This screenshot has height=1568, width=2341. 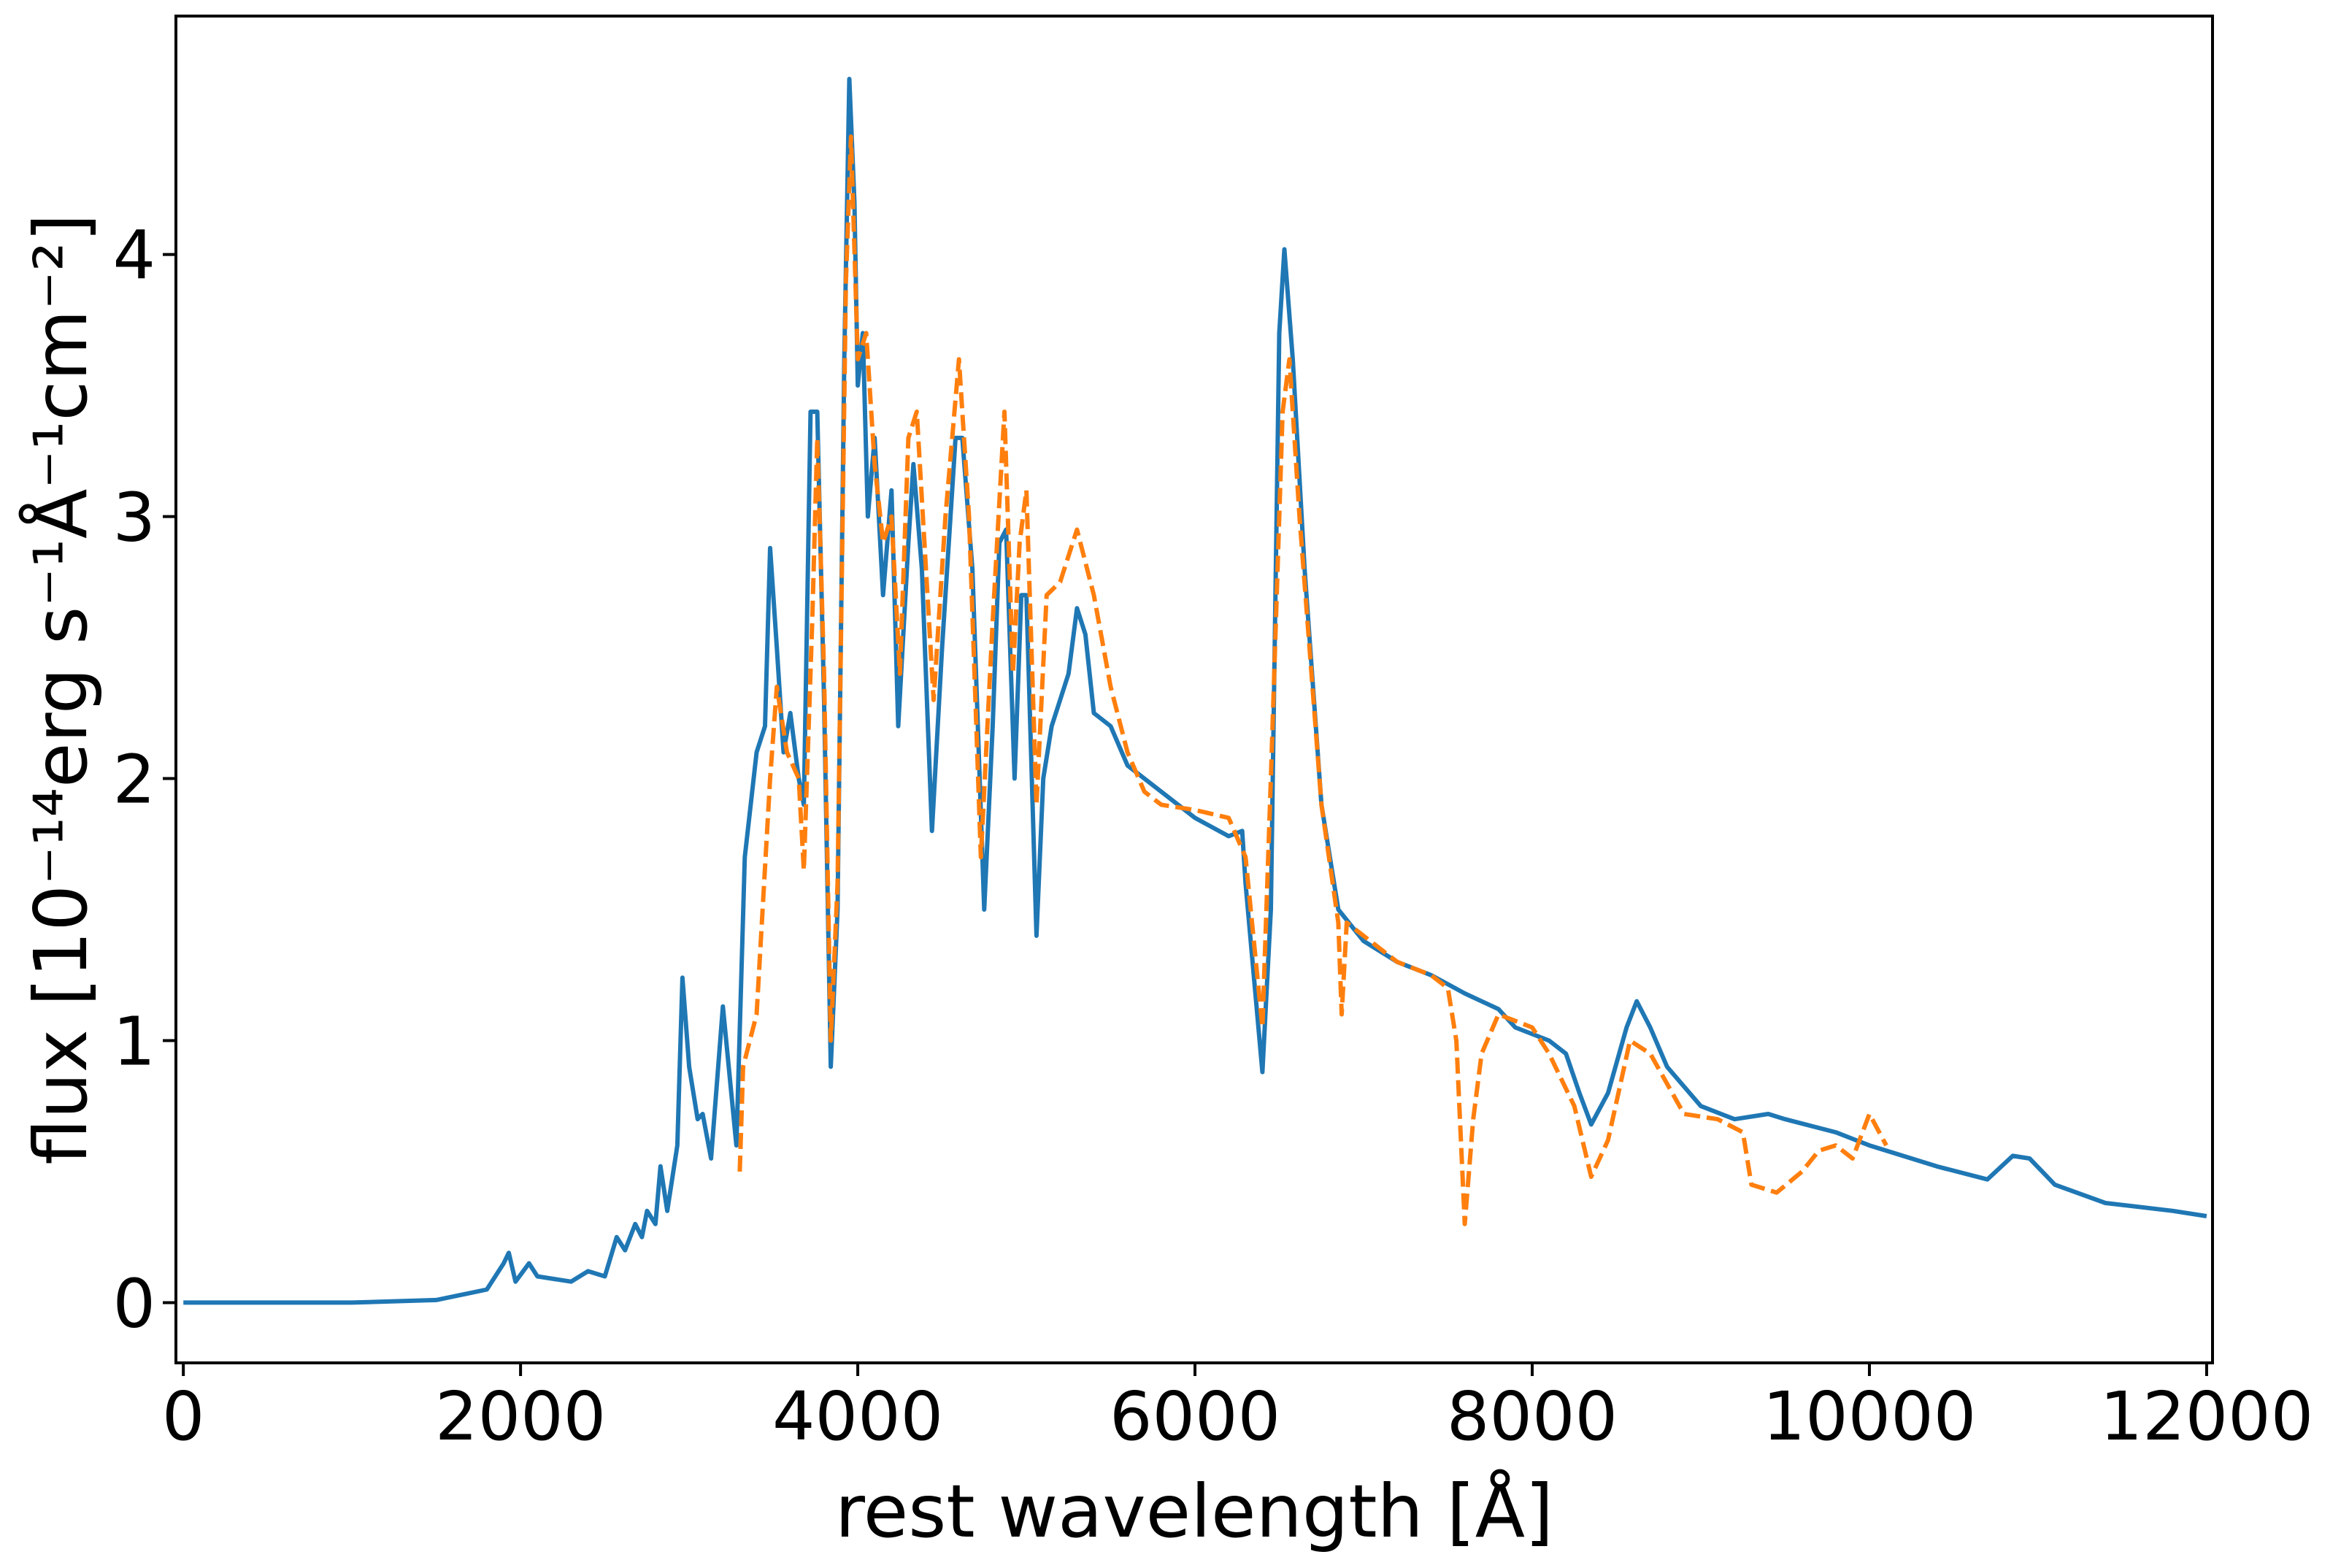 What do you see at coordinates (857, 1416) in the screenshot?
I see `x-tick-label: 4000` at bounding box center [857, 1416].